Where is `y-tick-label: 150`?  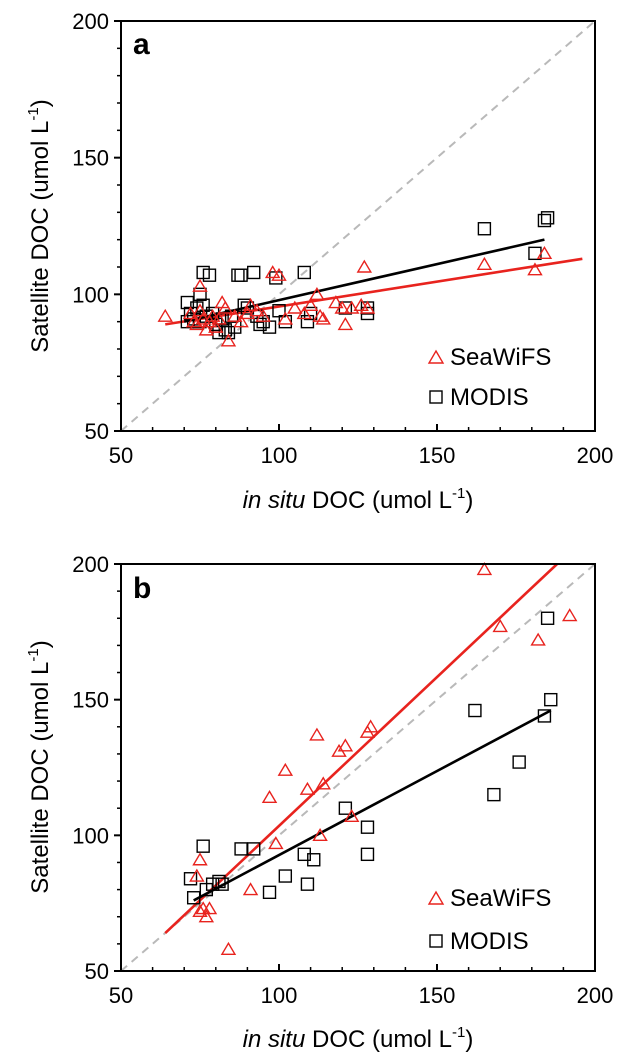 y-tick-label: 150 is located at coordinates (90, 158).